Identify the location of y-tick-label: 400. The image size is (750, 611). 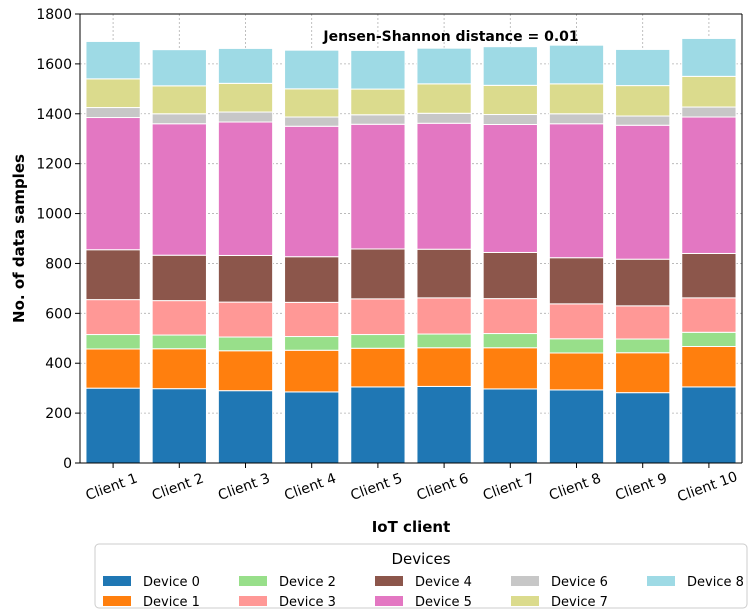
(58, 364).